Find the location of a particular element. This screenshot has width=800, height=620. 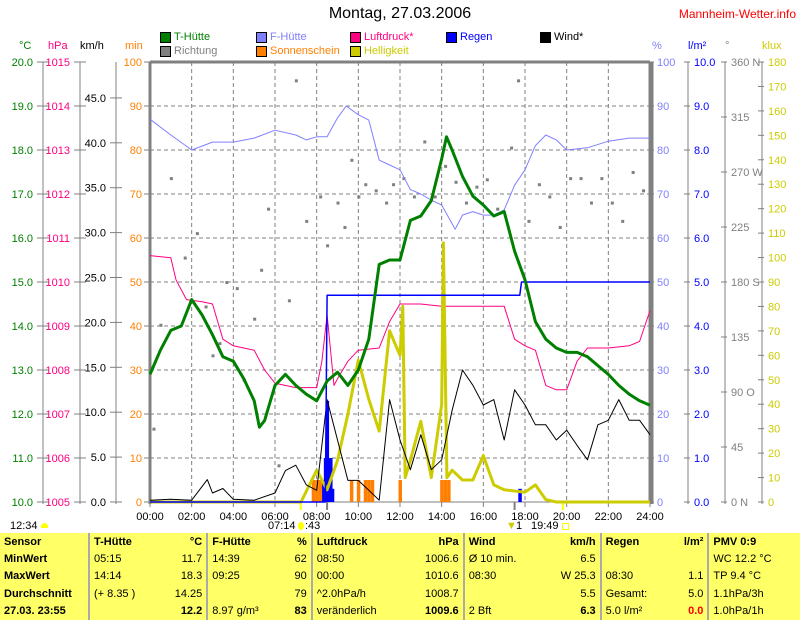

light-tick-label: 180 is located at coordinates (777, 63).